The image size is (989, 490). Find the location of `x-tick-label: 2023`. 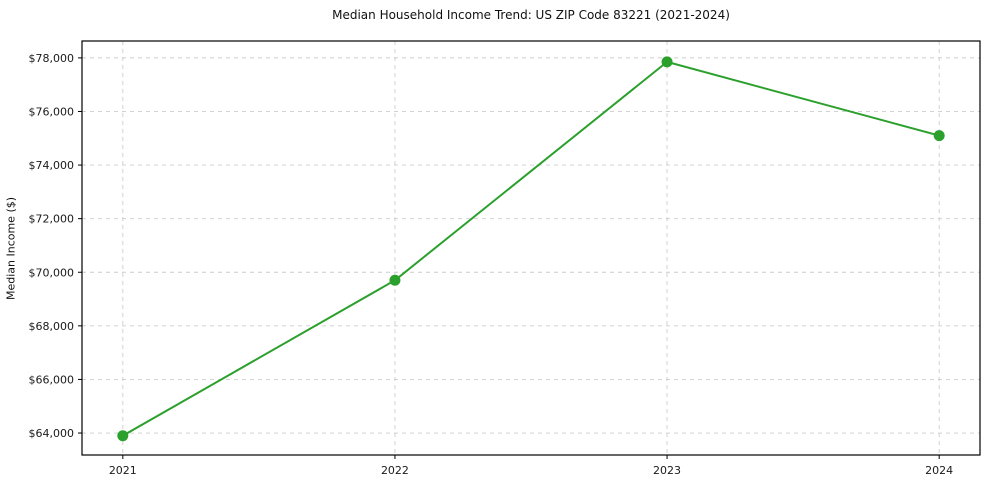

x-tick-label: 2023 is located at coordinates (667, 470).